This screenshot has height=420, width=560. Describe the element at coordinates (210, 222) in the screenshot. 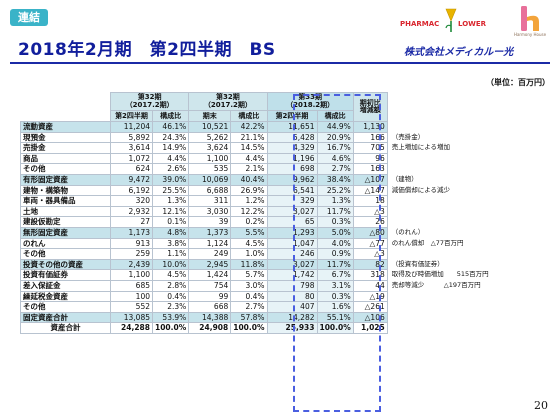

I see `row-value: 39` at that location.